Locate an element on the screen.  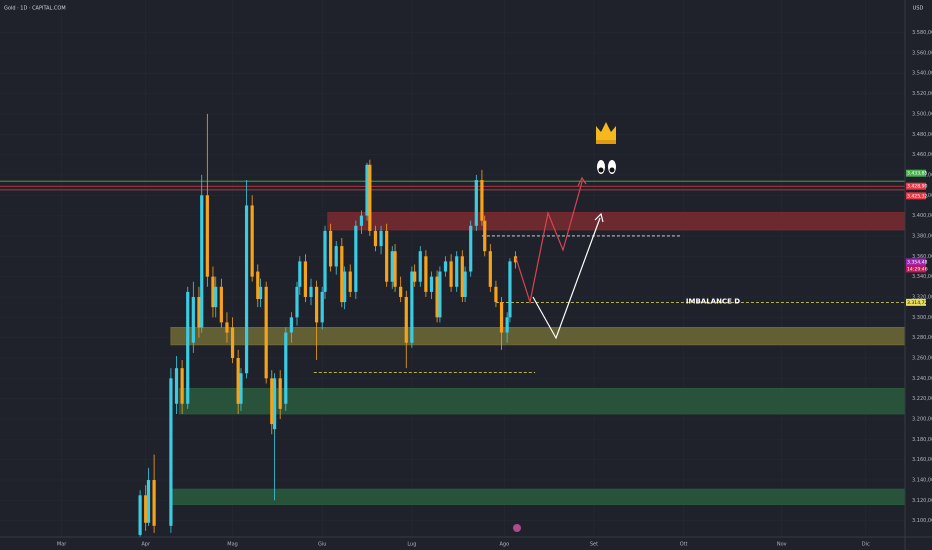
countdown: 14:29:46 is located at coordinates (917, 269).